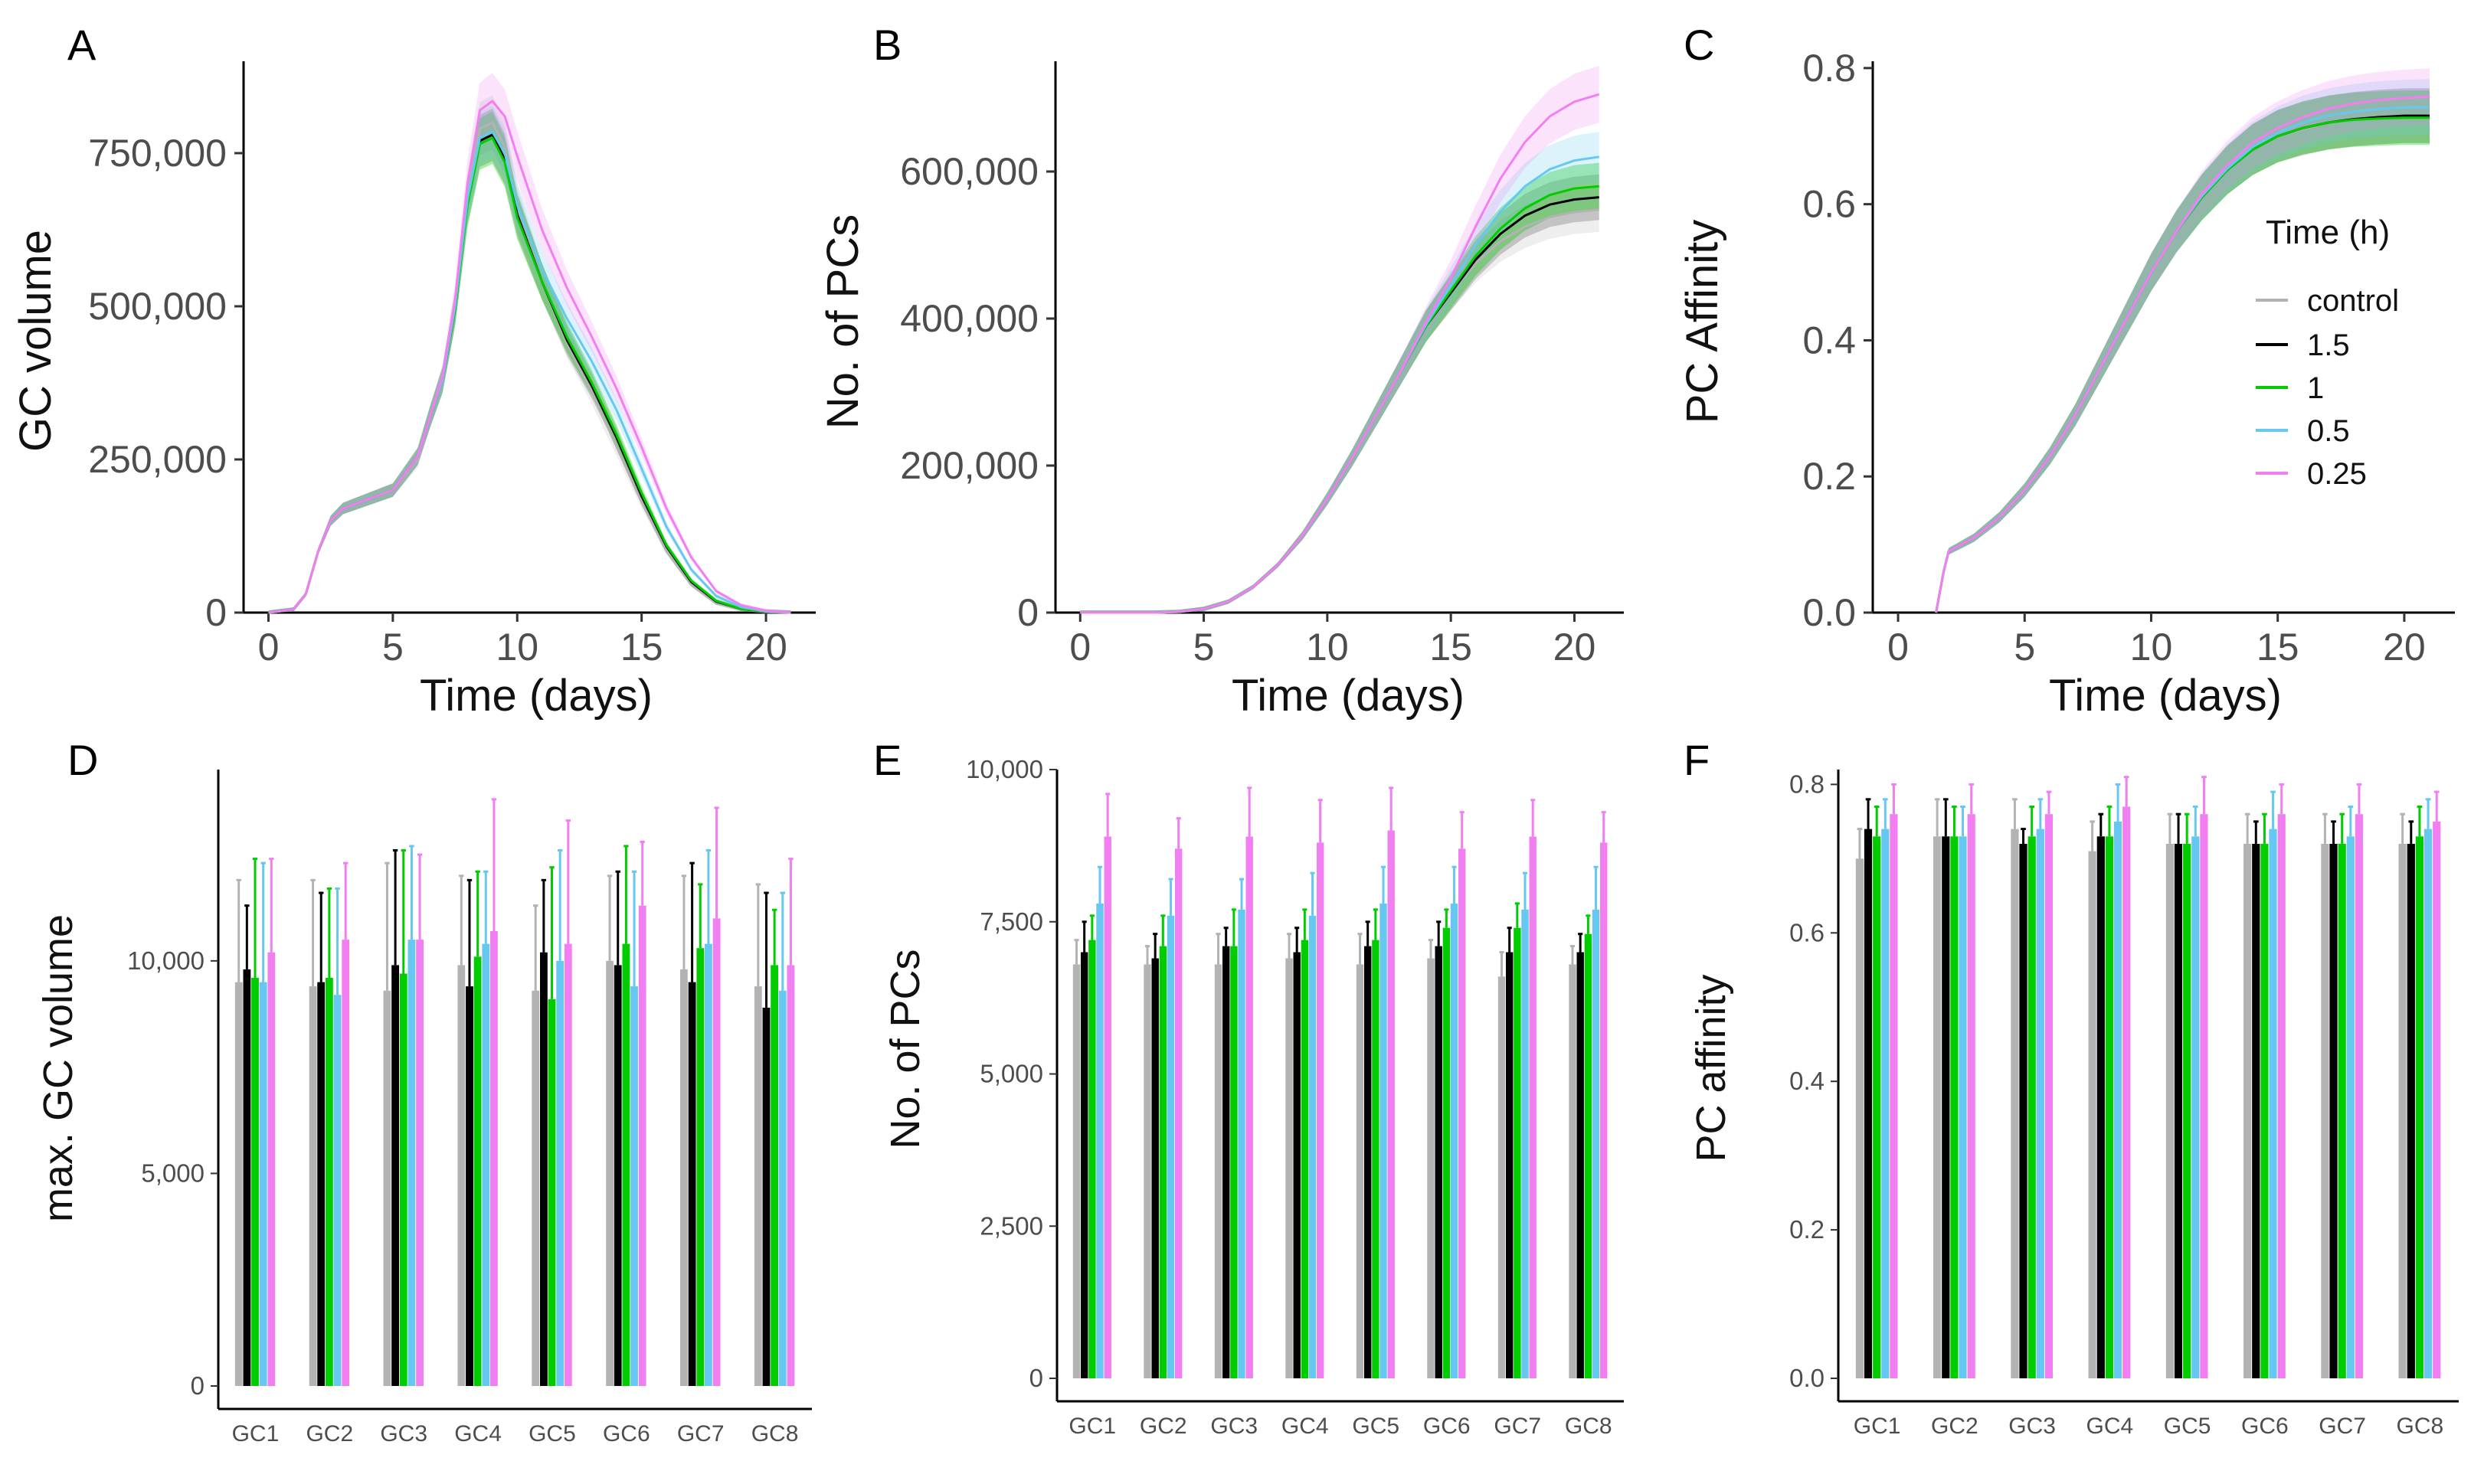 Image resolution: width=2484 pixels, height=1484 pixels. I want to click on panel-a-x-title: Time (days), so click(536, 696).